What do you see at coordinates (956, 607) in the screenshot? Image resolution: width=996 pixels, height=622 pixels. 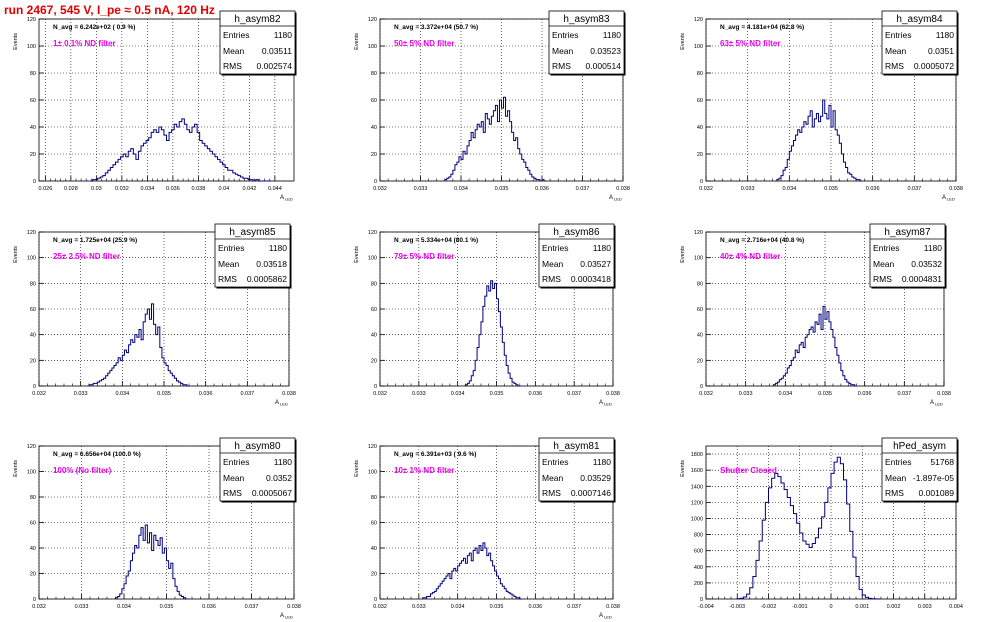 I see `x-tick-label: 0.004` at bounding box center [956, 607].